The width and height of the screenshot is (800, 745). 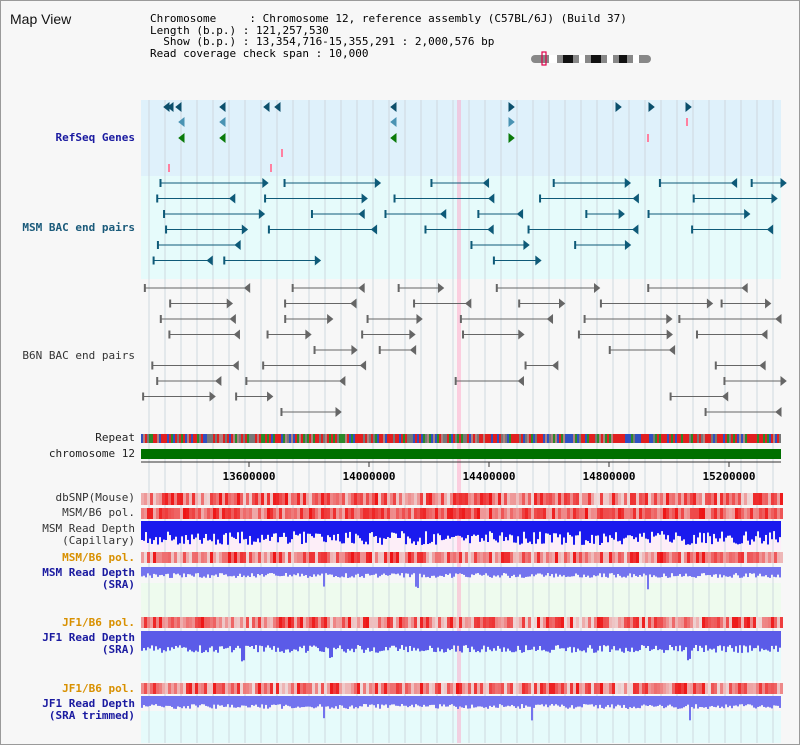 What do you see at coordinates (591, 58) in the screenshot?
I see `chromosome-ideogram-icon` at bounding box center [591, 58].